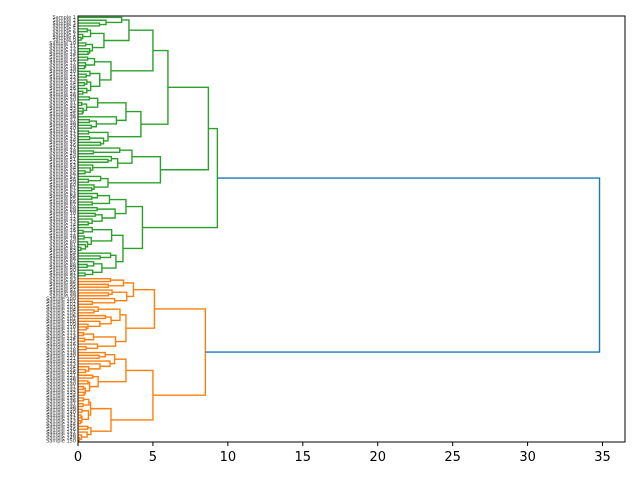  Describe the element at coordinates (62, 106) in the screenshot. I see `leaf-label: Sample 32` at that location.